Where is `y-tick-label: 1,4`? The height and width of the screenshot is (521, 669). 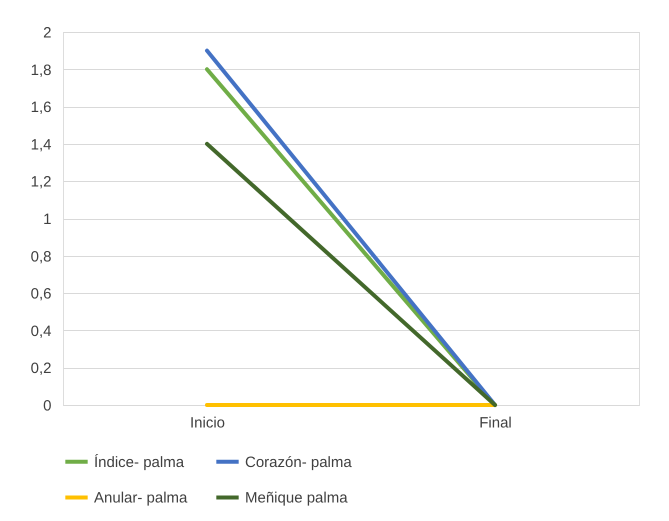
y-tick-label: 1,4 is located at coordinates (41, 145).